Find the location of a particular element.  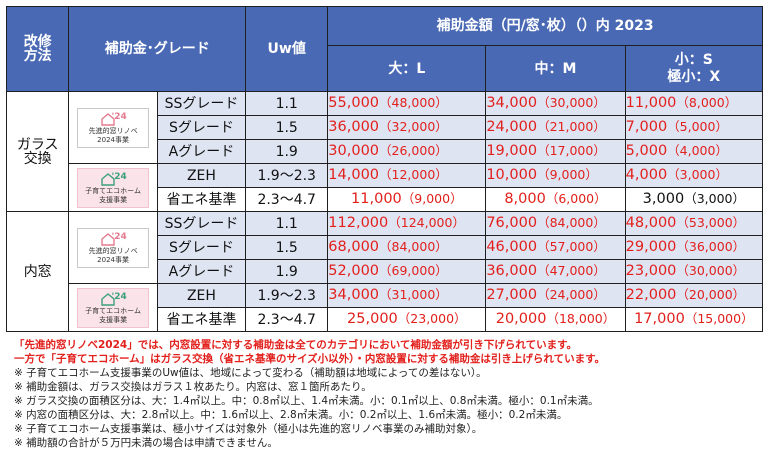

amount-2023-value: （8,000） is located at coordinates (707, 103).